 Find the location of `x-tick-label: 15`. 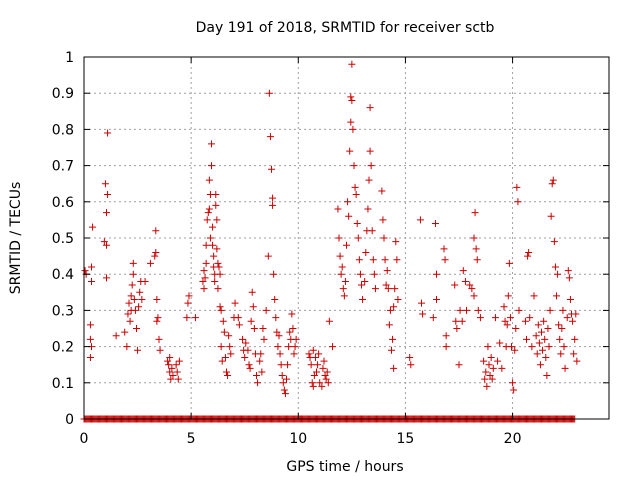

x-tick-label: 15 is located at coordinates (406, 439).